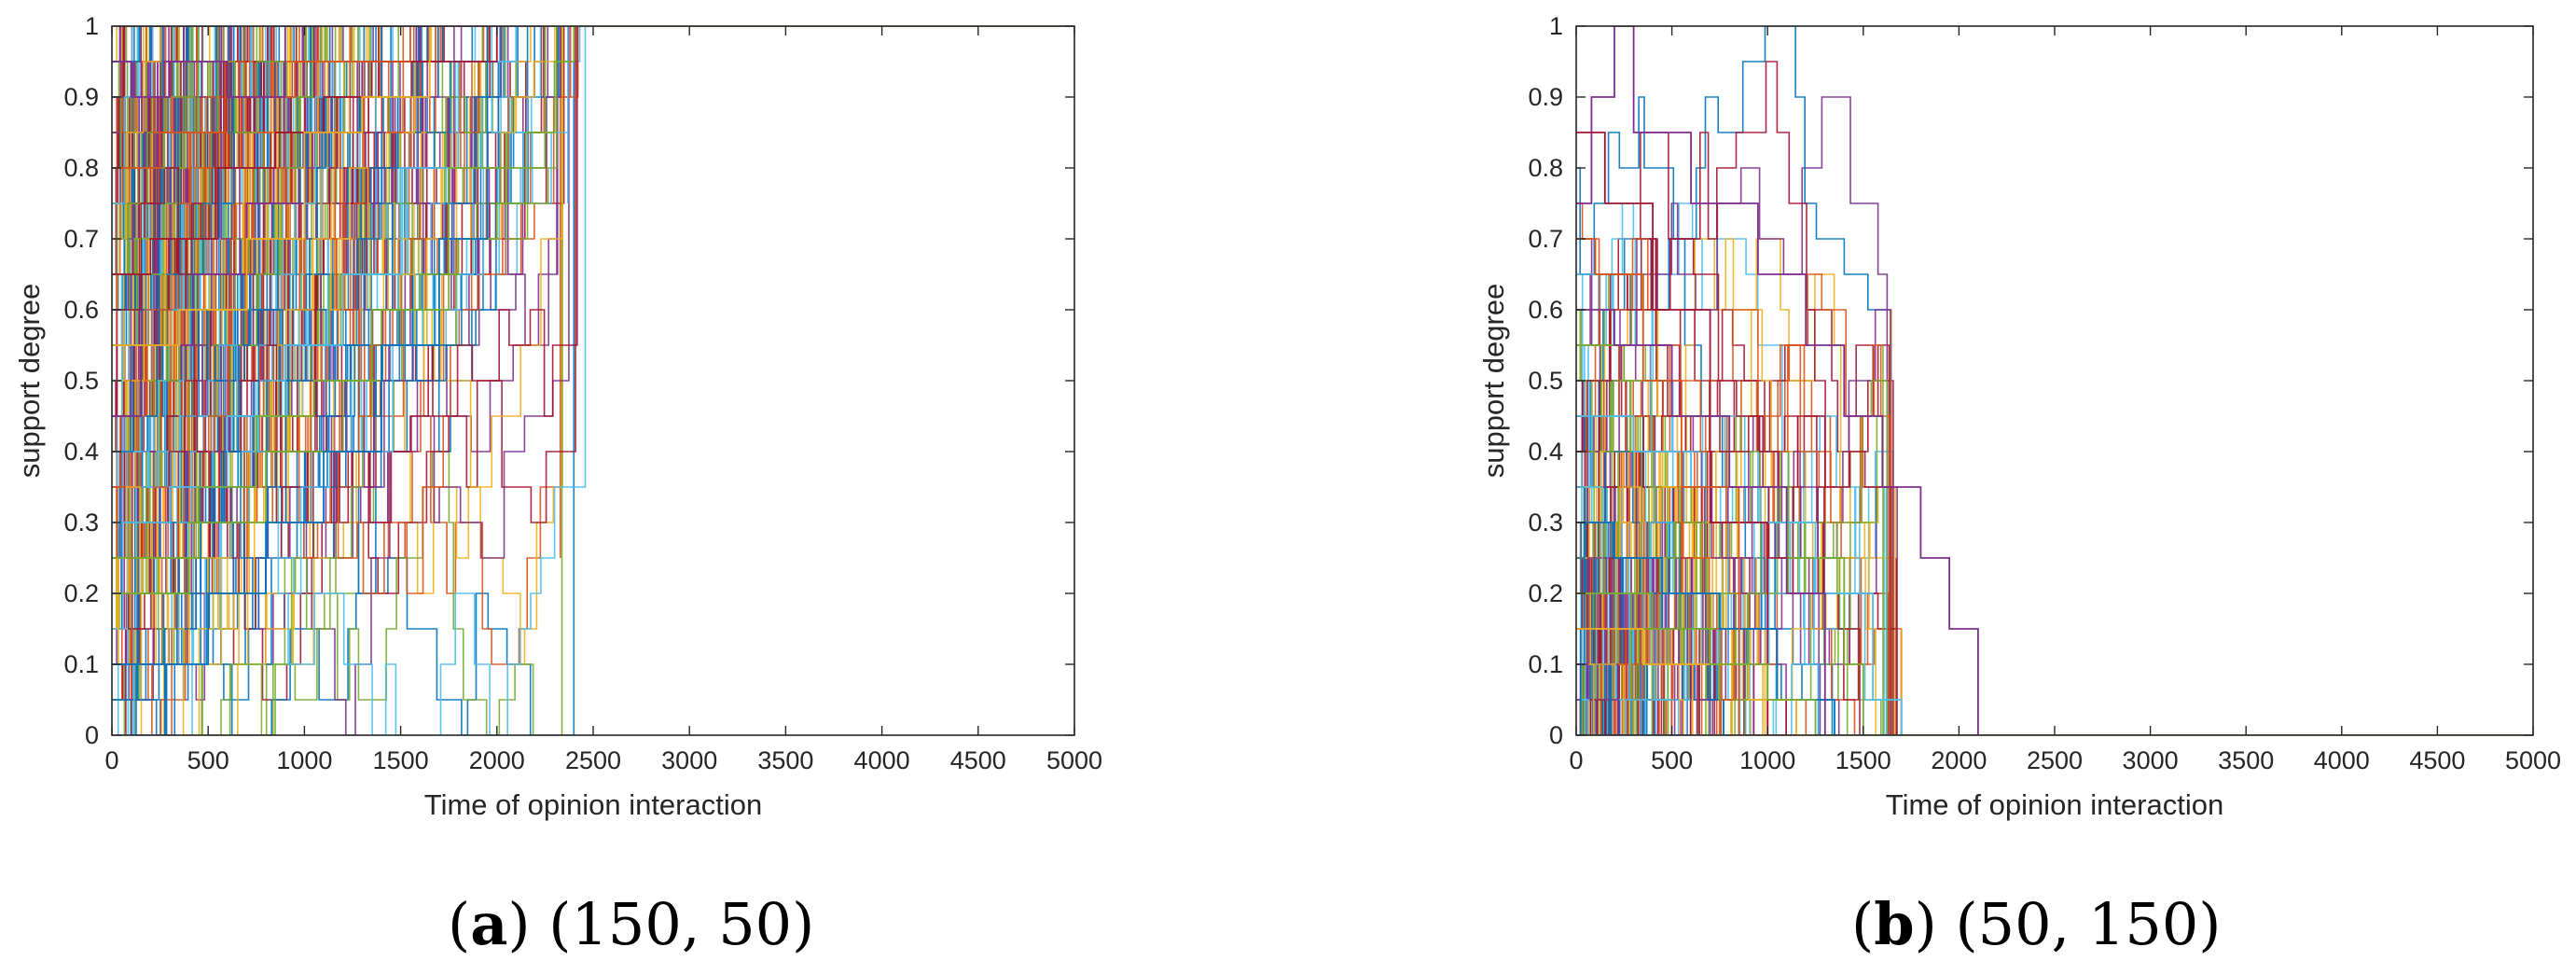 The height and width of the screenshot is (975, 2576). I want to click on caption-a-letter: a, so click(488, 924).